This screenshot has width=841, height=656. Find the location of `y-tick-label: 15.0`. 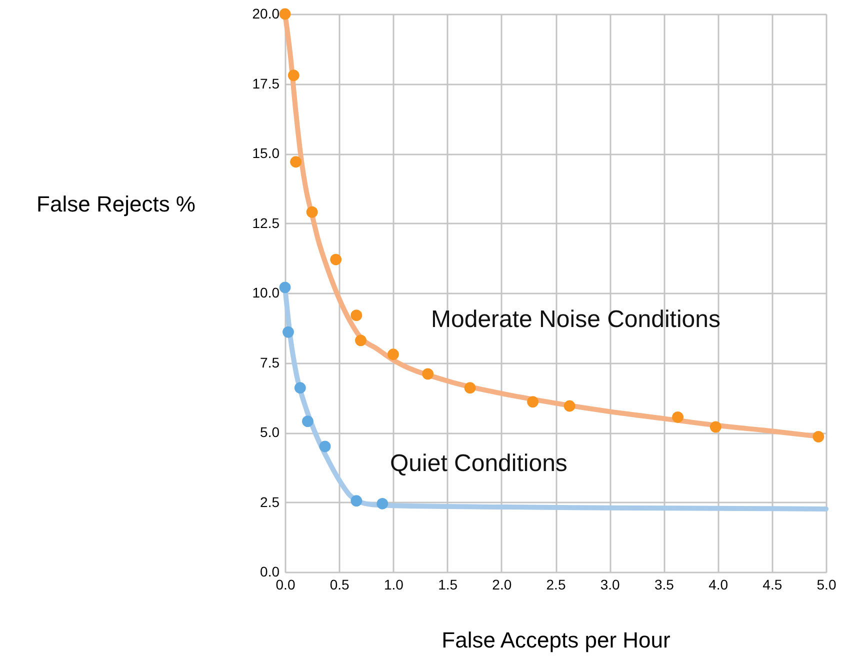

y-tick-label: 15.0 is located at coordinates (266, 153).